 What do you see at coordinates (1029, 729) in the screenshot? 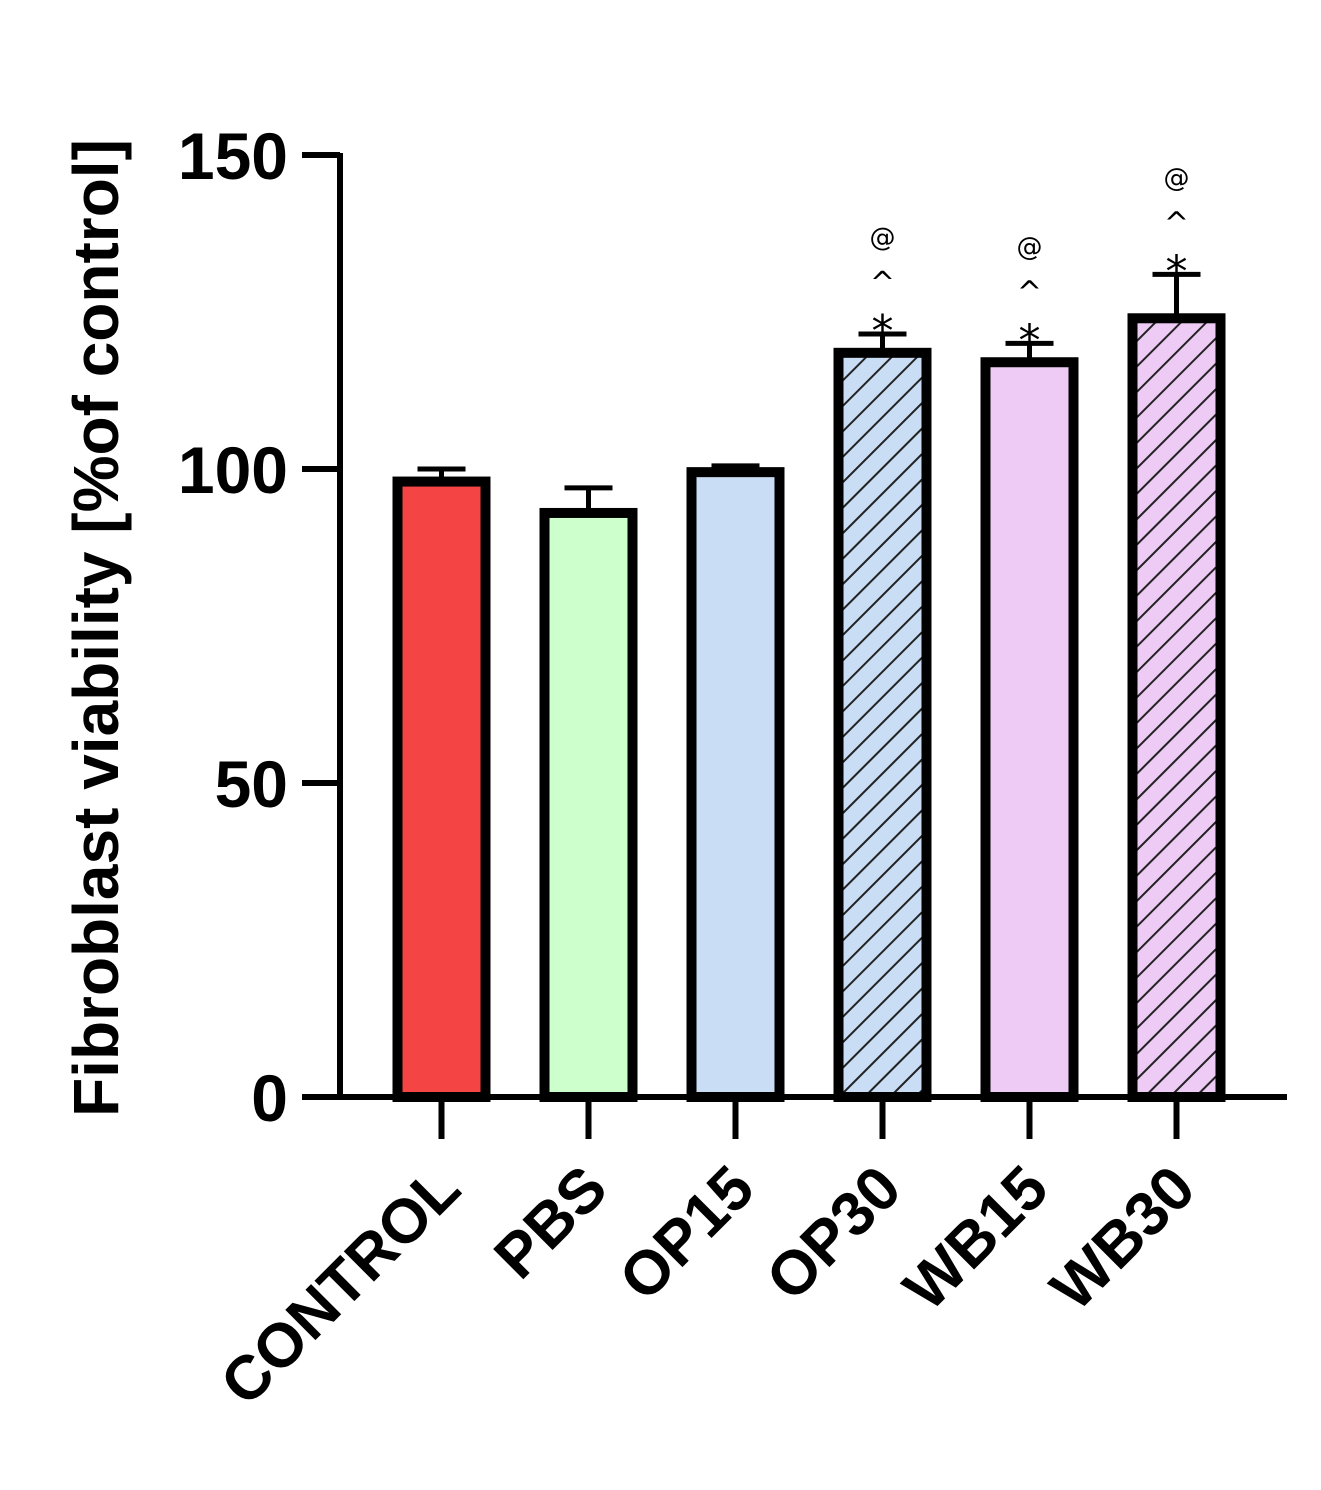
I see `bar-wb15` at bounding box center [1029, 729].